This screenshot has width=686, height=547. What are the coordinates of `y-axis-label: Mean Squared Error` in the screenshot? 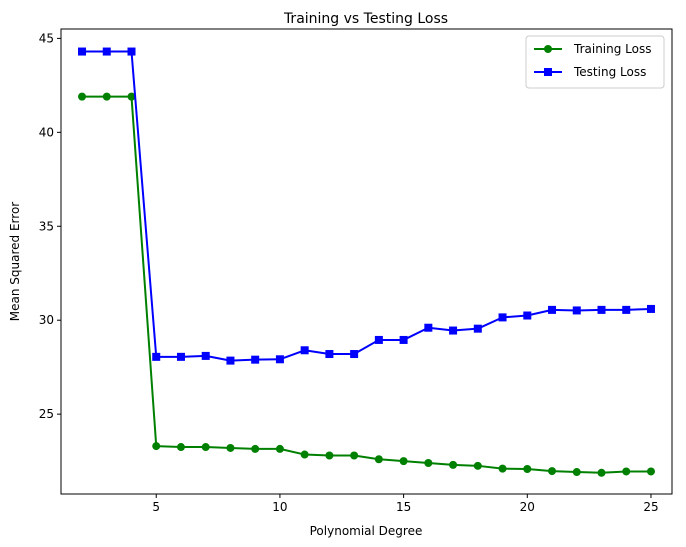 It's located at (15, 262).